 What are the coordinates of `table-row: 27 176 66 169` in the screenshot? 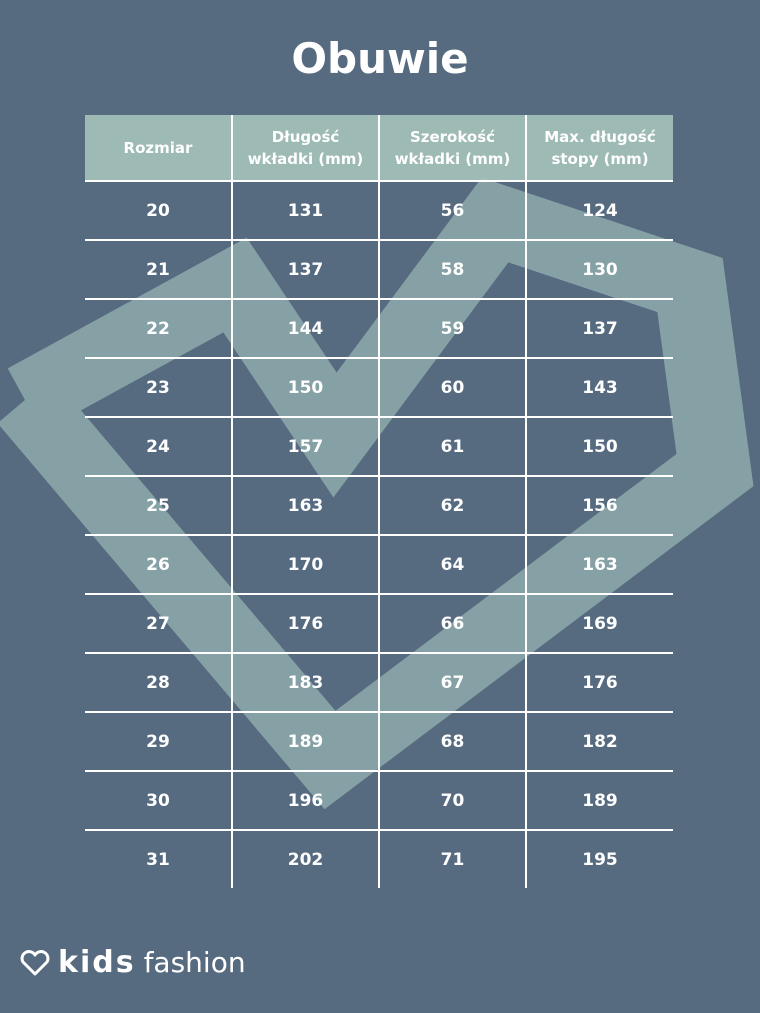 It's located at (379, 623).